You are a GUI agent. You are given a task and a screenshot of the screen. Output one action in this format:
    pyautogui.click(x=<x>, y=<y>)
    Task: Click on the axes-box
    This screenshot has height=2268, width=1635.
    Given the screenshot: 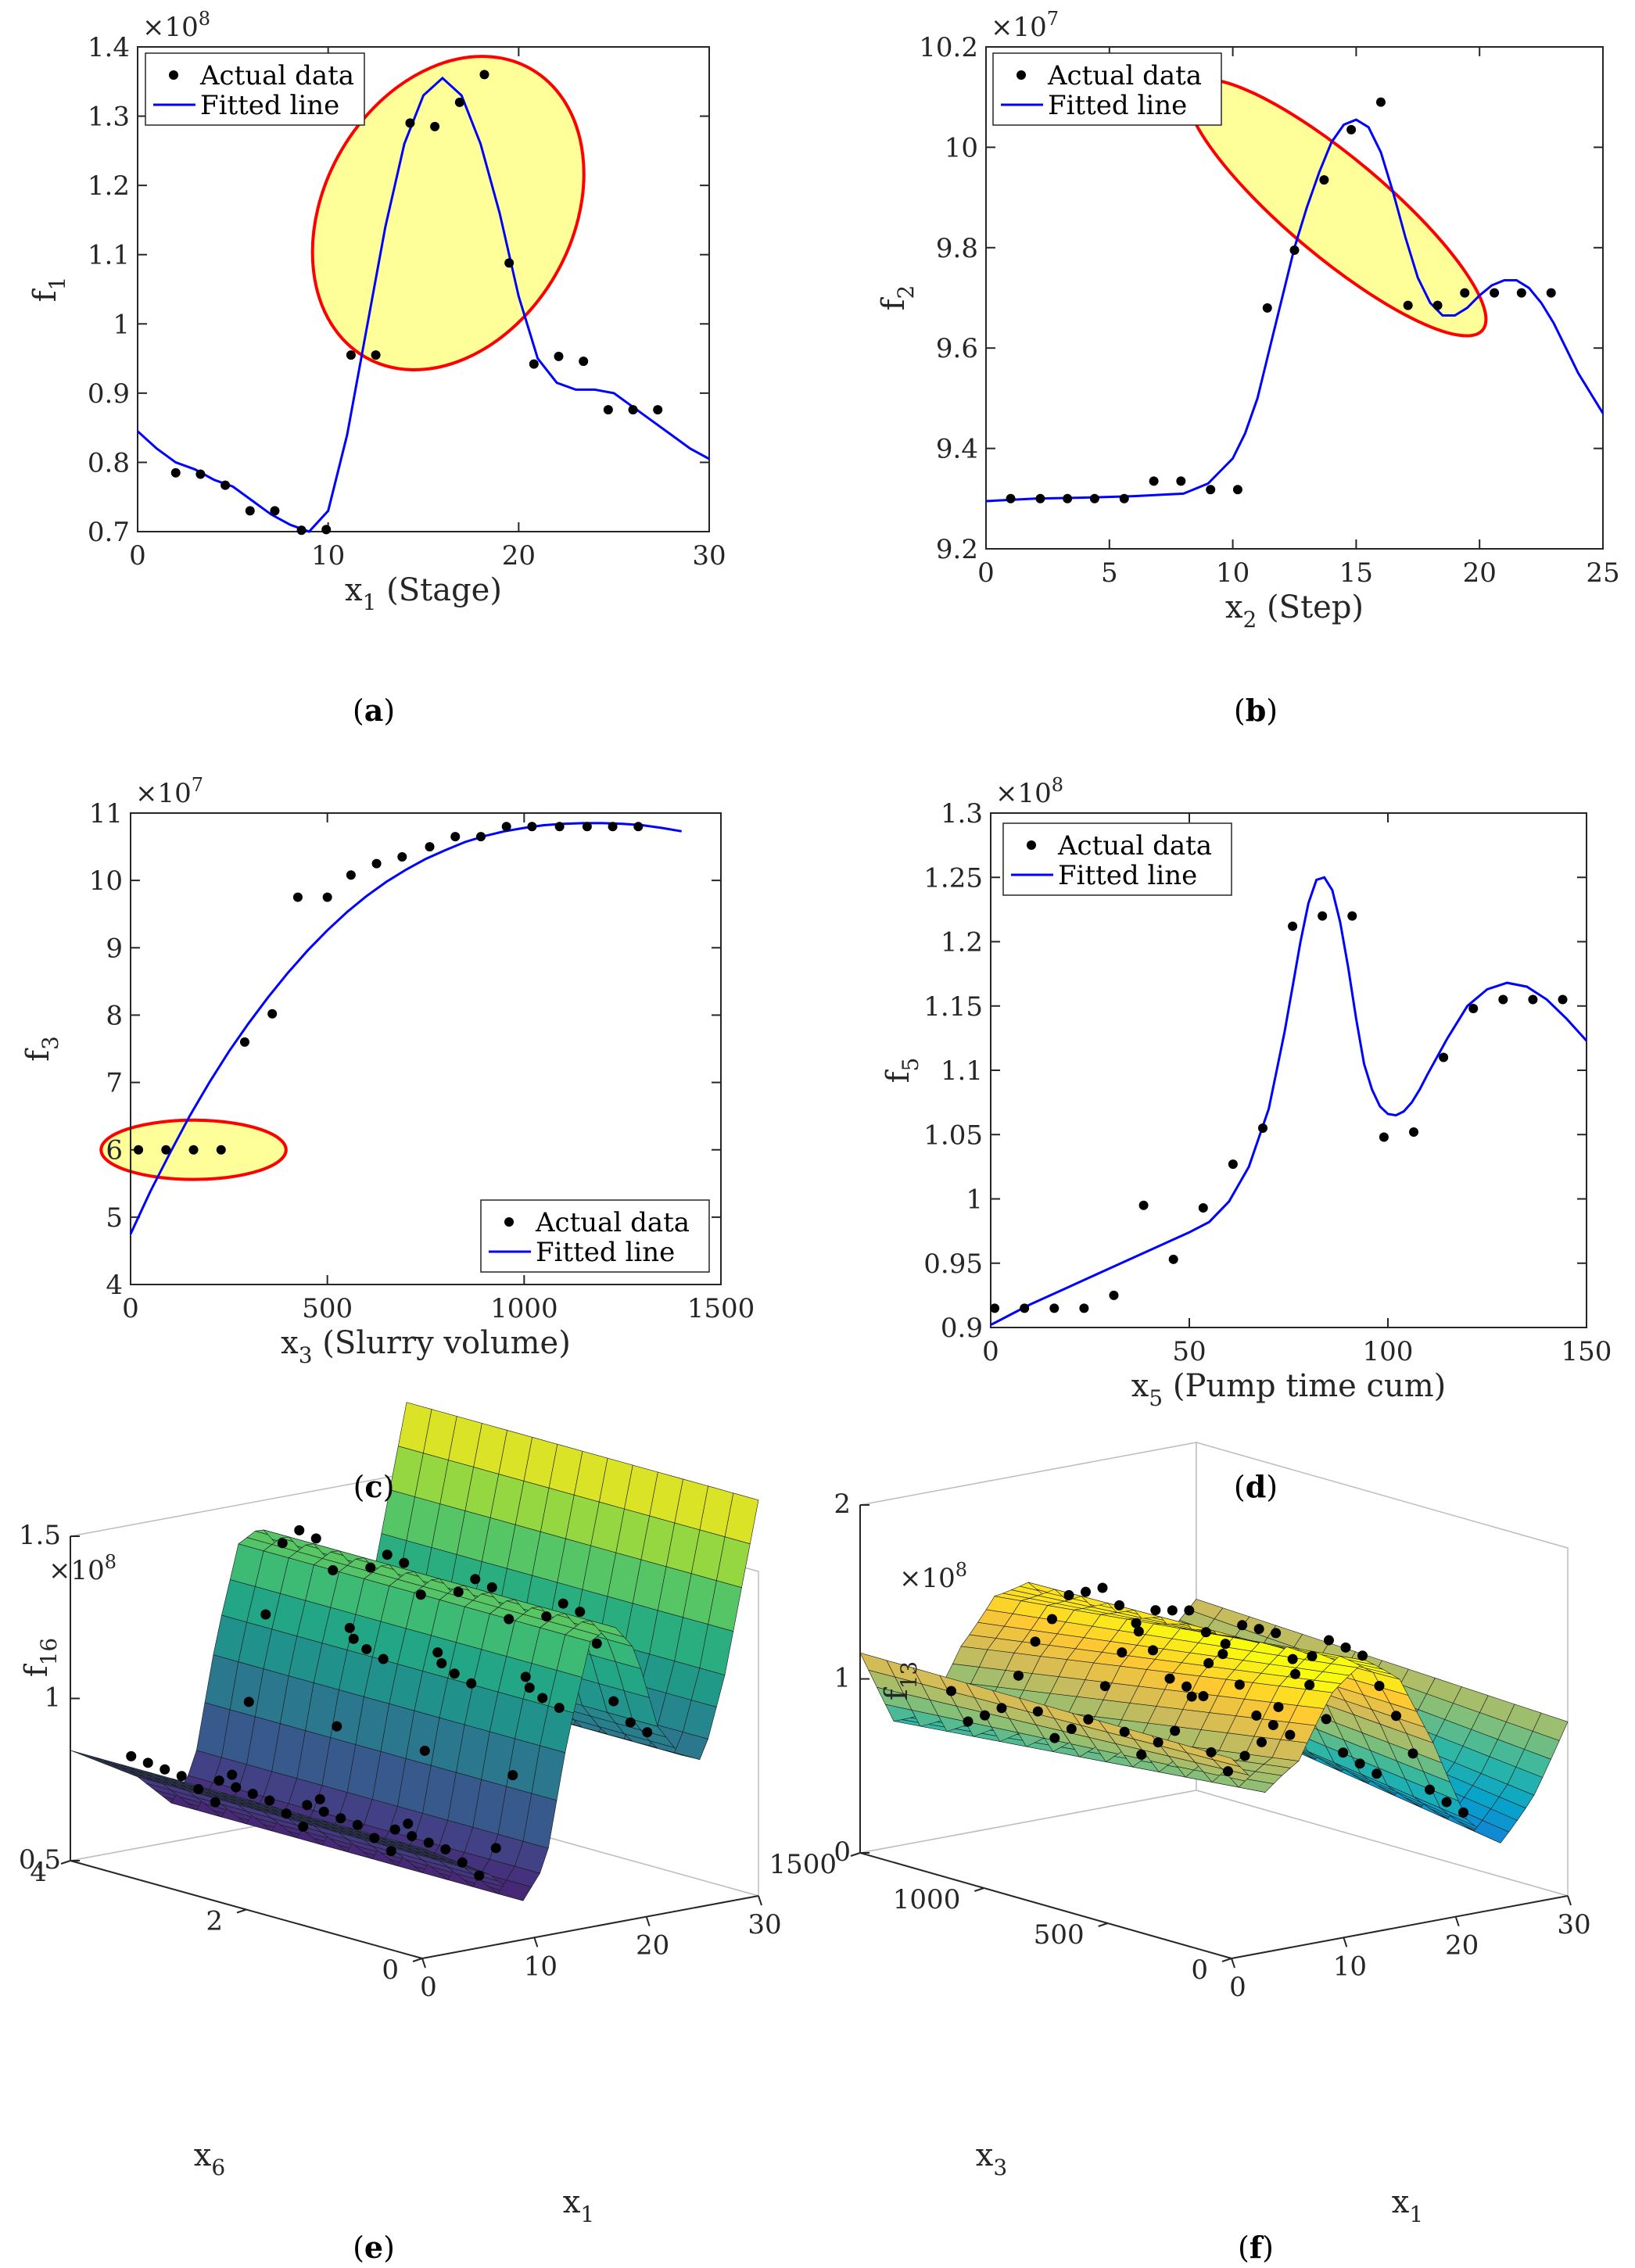 What is the action you would take?
    pyautogui.click(x=426, y=1048)
    